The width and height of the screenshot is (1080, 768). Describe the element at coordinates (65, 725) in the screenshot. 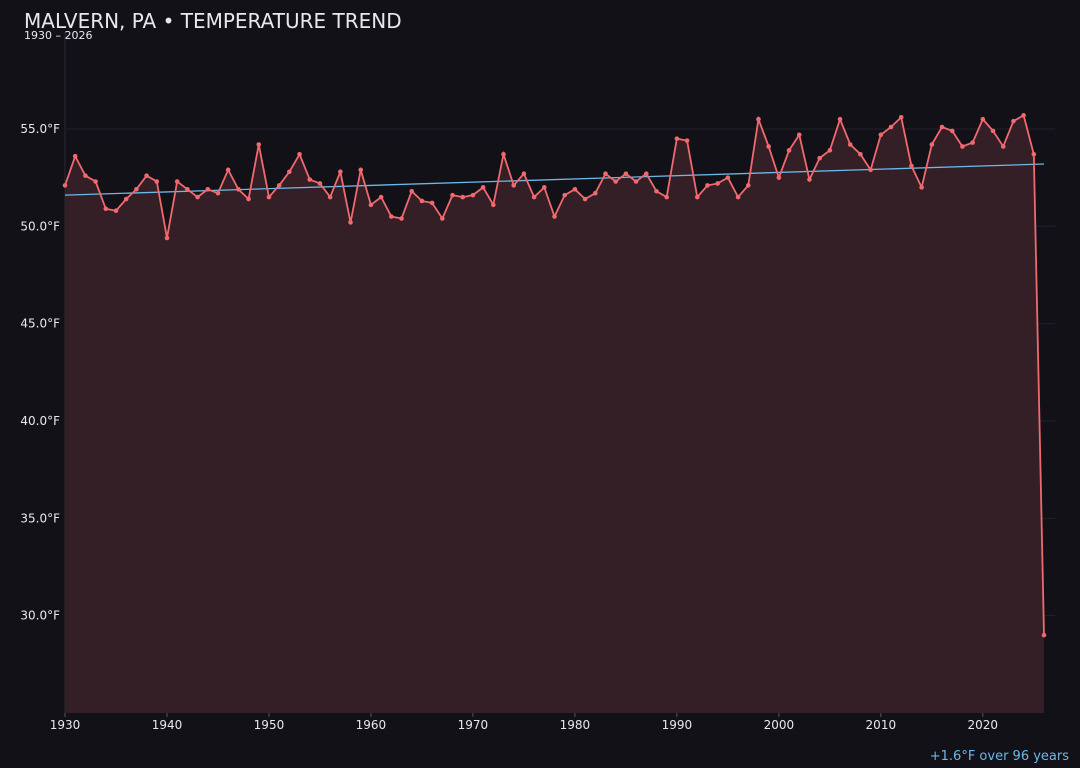

I see `x-tick-label: 1930` at that location.